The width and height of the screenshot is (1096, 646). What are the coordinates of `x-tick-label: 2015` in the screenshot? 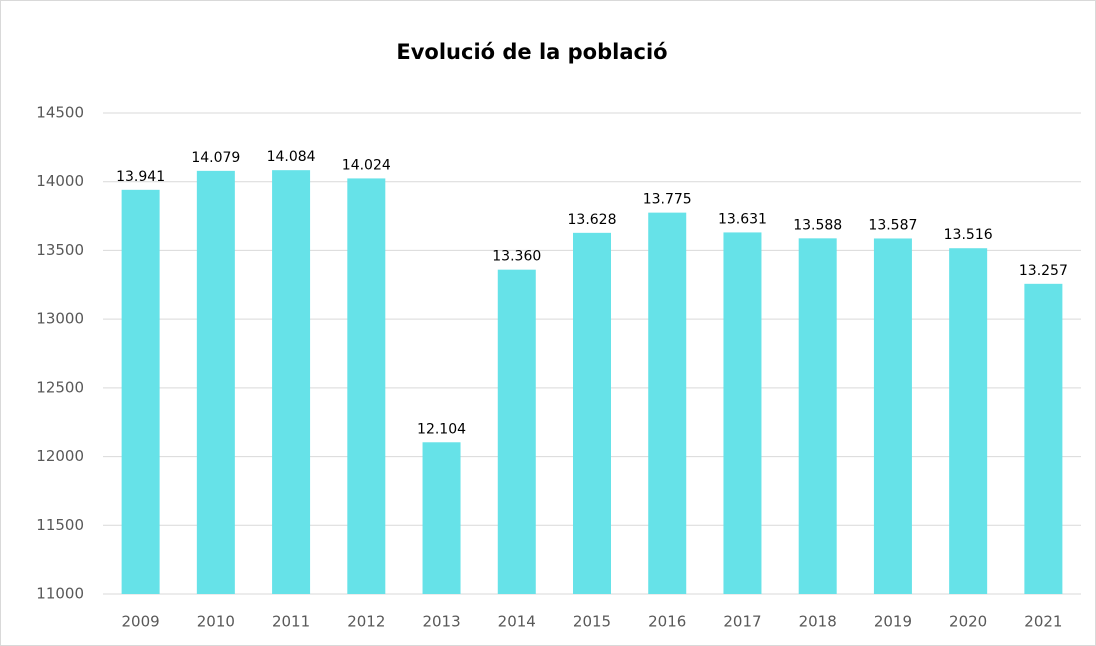 It's located at (592, 622).